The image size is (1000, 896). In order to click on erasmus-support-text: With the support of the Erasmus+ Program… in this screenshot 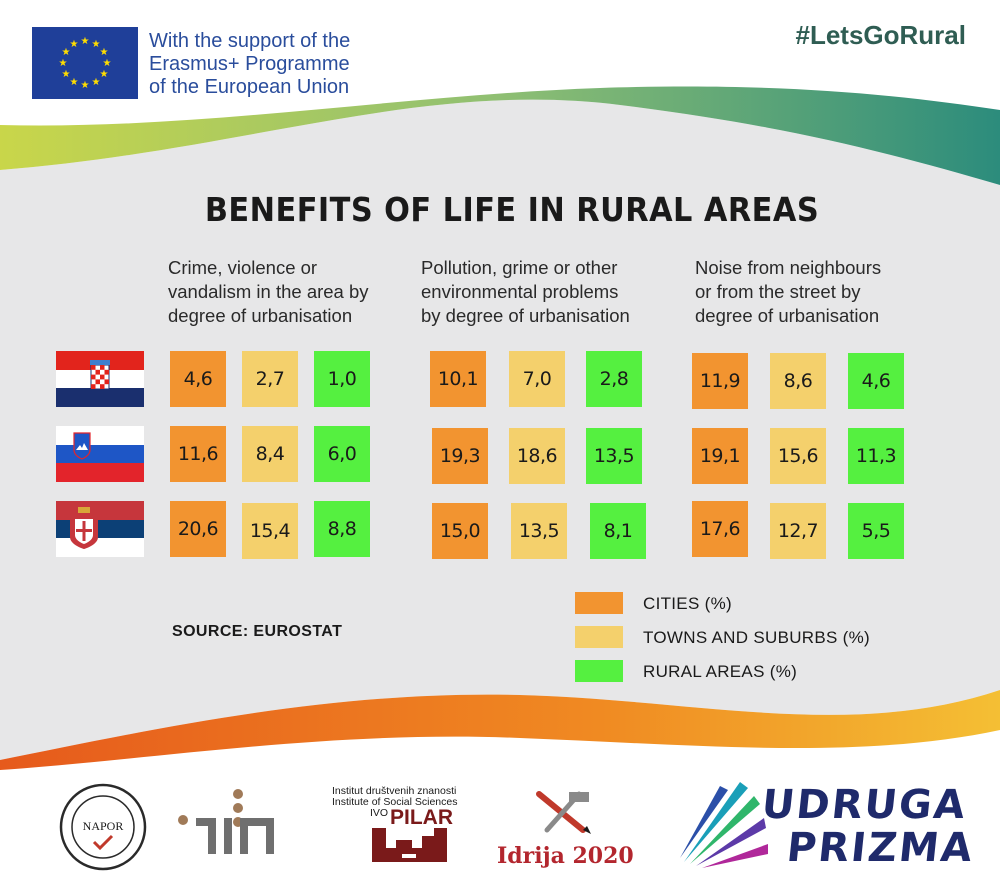, I will do `click(269, 64)`.